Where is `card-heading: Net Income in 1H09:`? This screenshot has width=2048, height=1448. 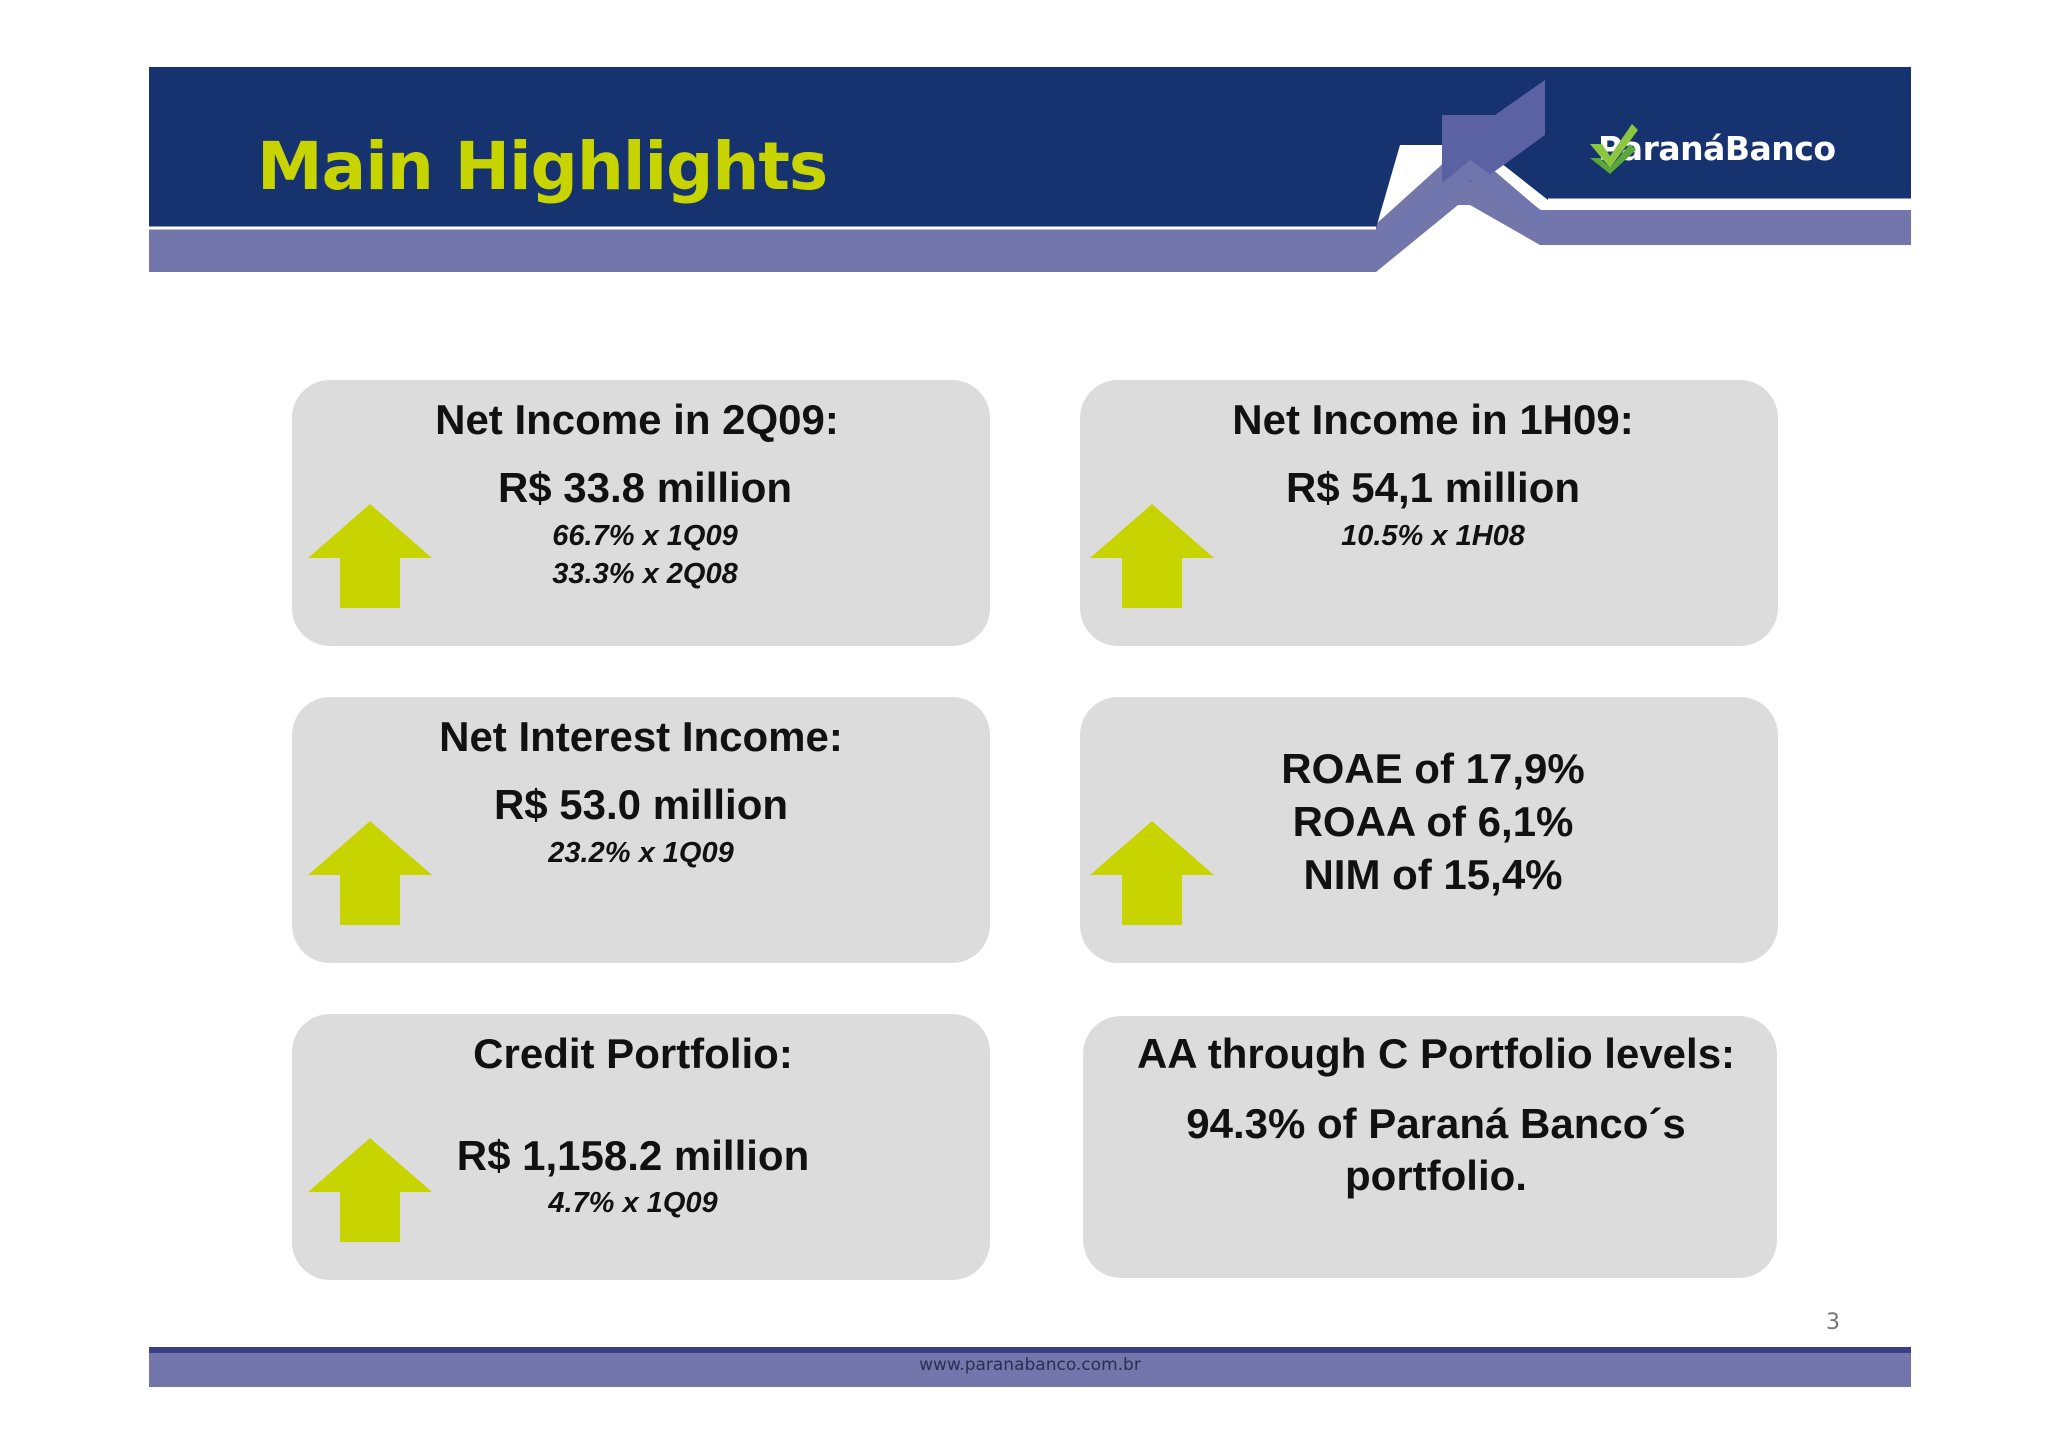
card-heading: Net Income in 1H09: is located at coordinates (1433, 419).